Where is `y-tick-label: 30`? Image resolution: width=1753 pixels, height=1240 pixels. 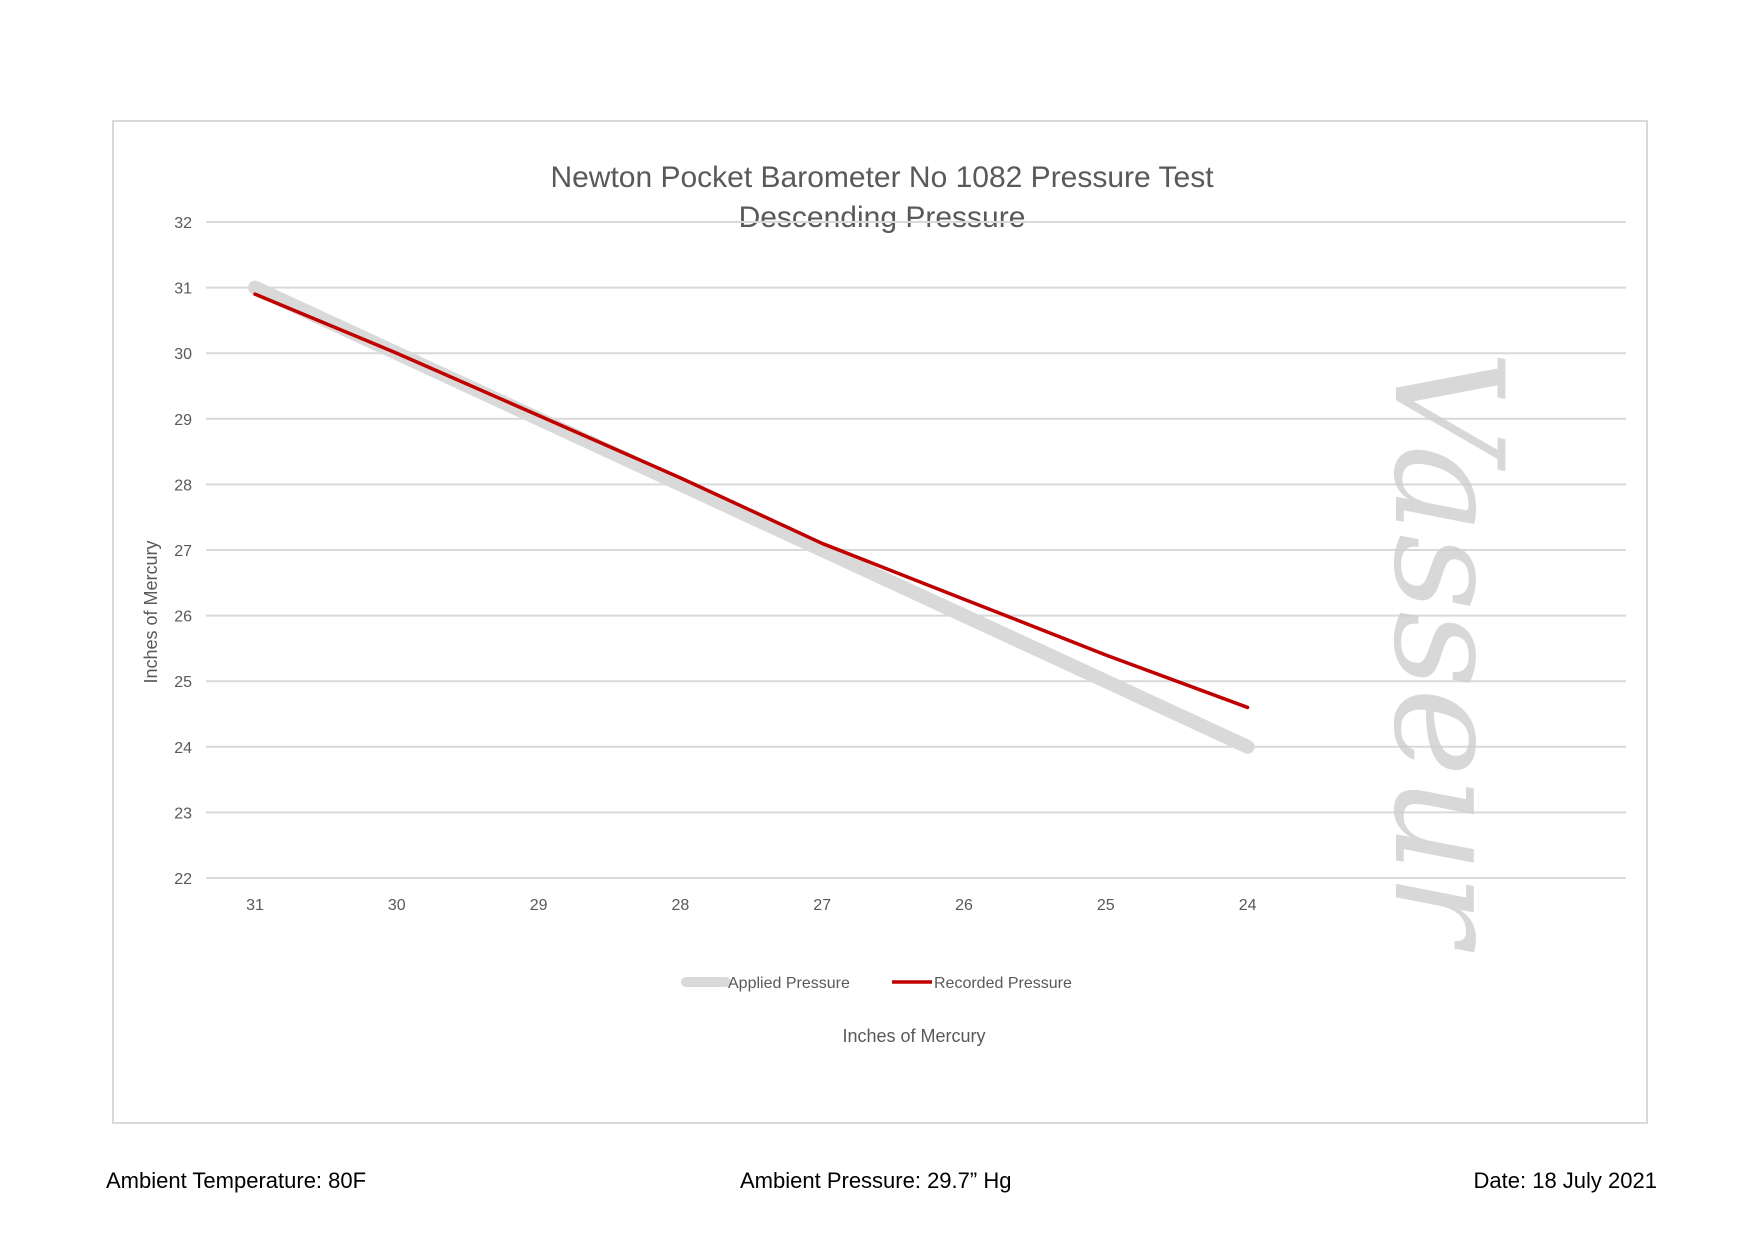 y-tick-label: 30 is located at coordinates (183, 354).